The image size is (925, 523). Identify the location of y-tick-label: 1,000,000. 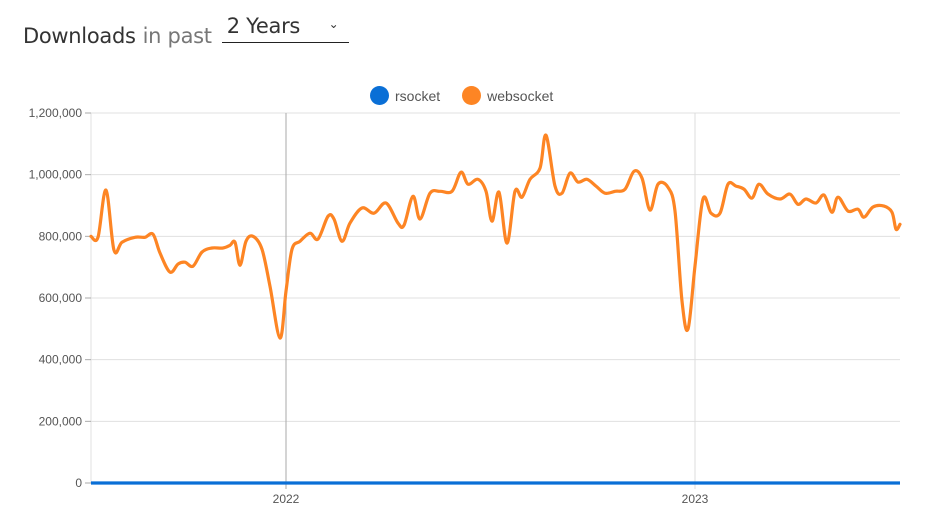
(56, 175).